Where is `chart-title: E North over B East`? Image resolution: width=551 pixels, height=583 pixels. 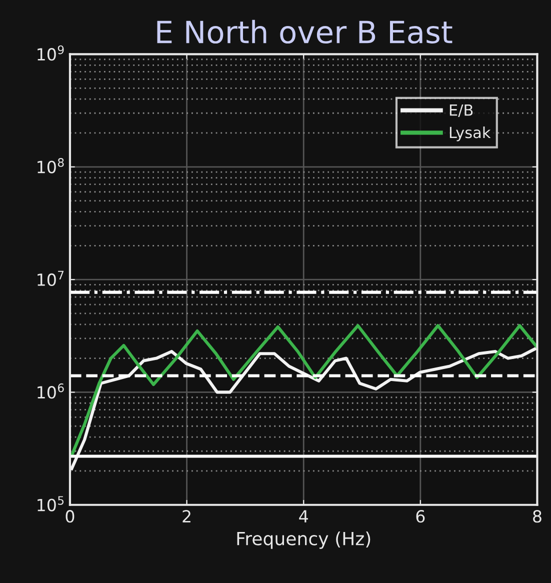 chart-title: E North over B East is located at coordinates (304, 32).